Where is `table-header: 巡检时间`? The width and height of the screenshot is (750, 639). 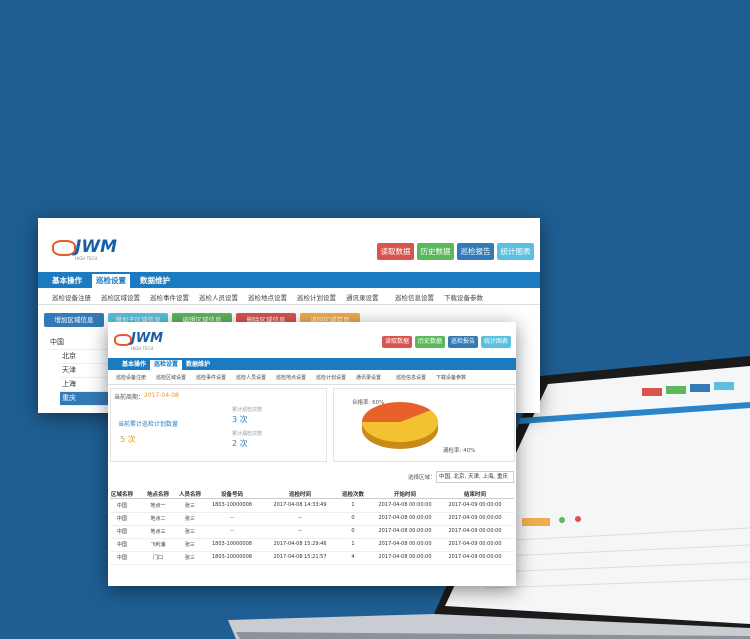 table-header: 巡检时间 is located at coordinates (299, 495).